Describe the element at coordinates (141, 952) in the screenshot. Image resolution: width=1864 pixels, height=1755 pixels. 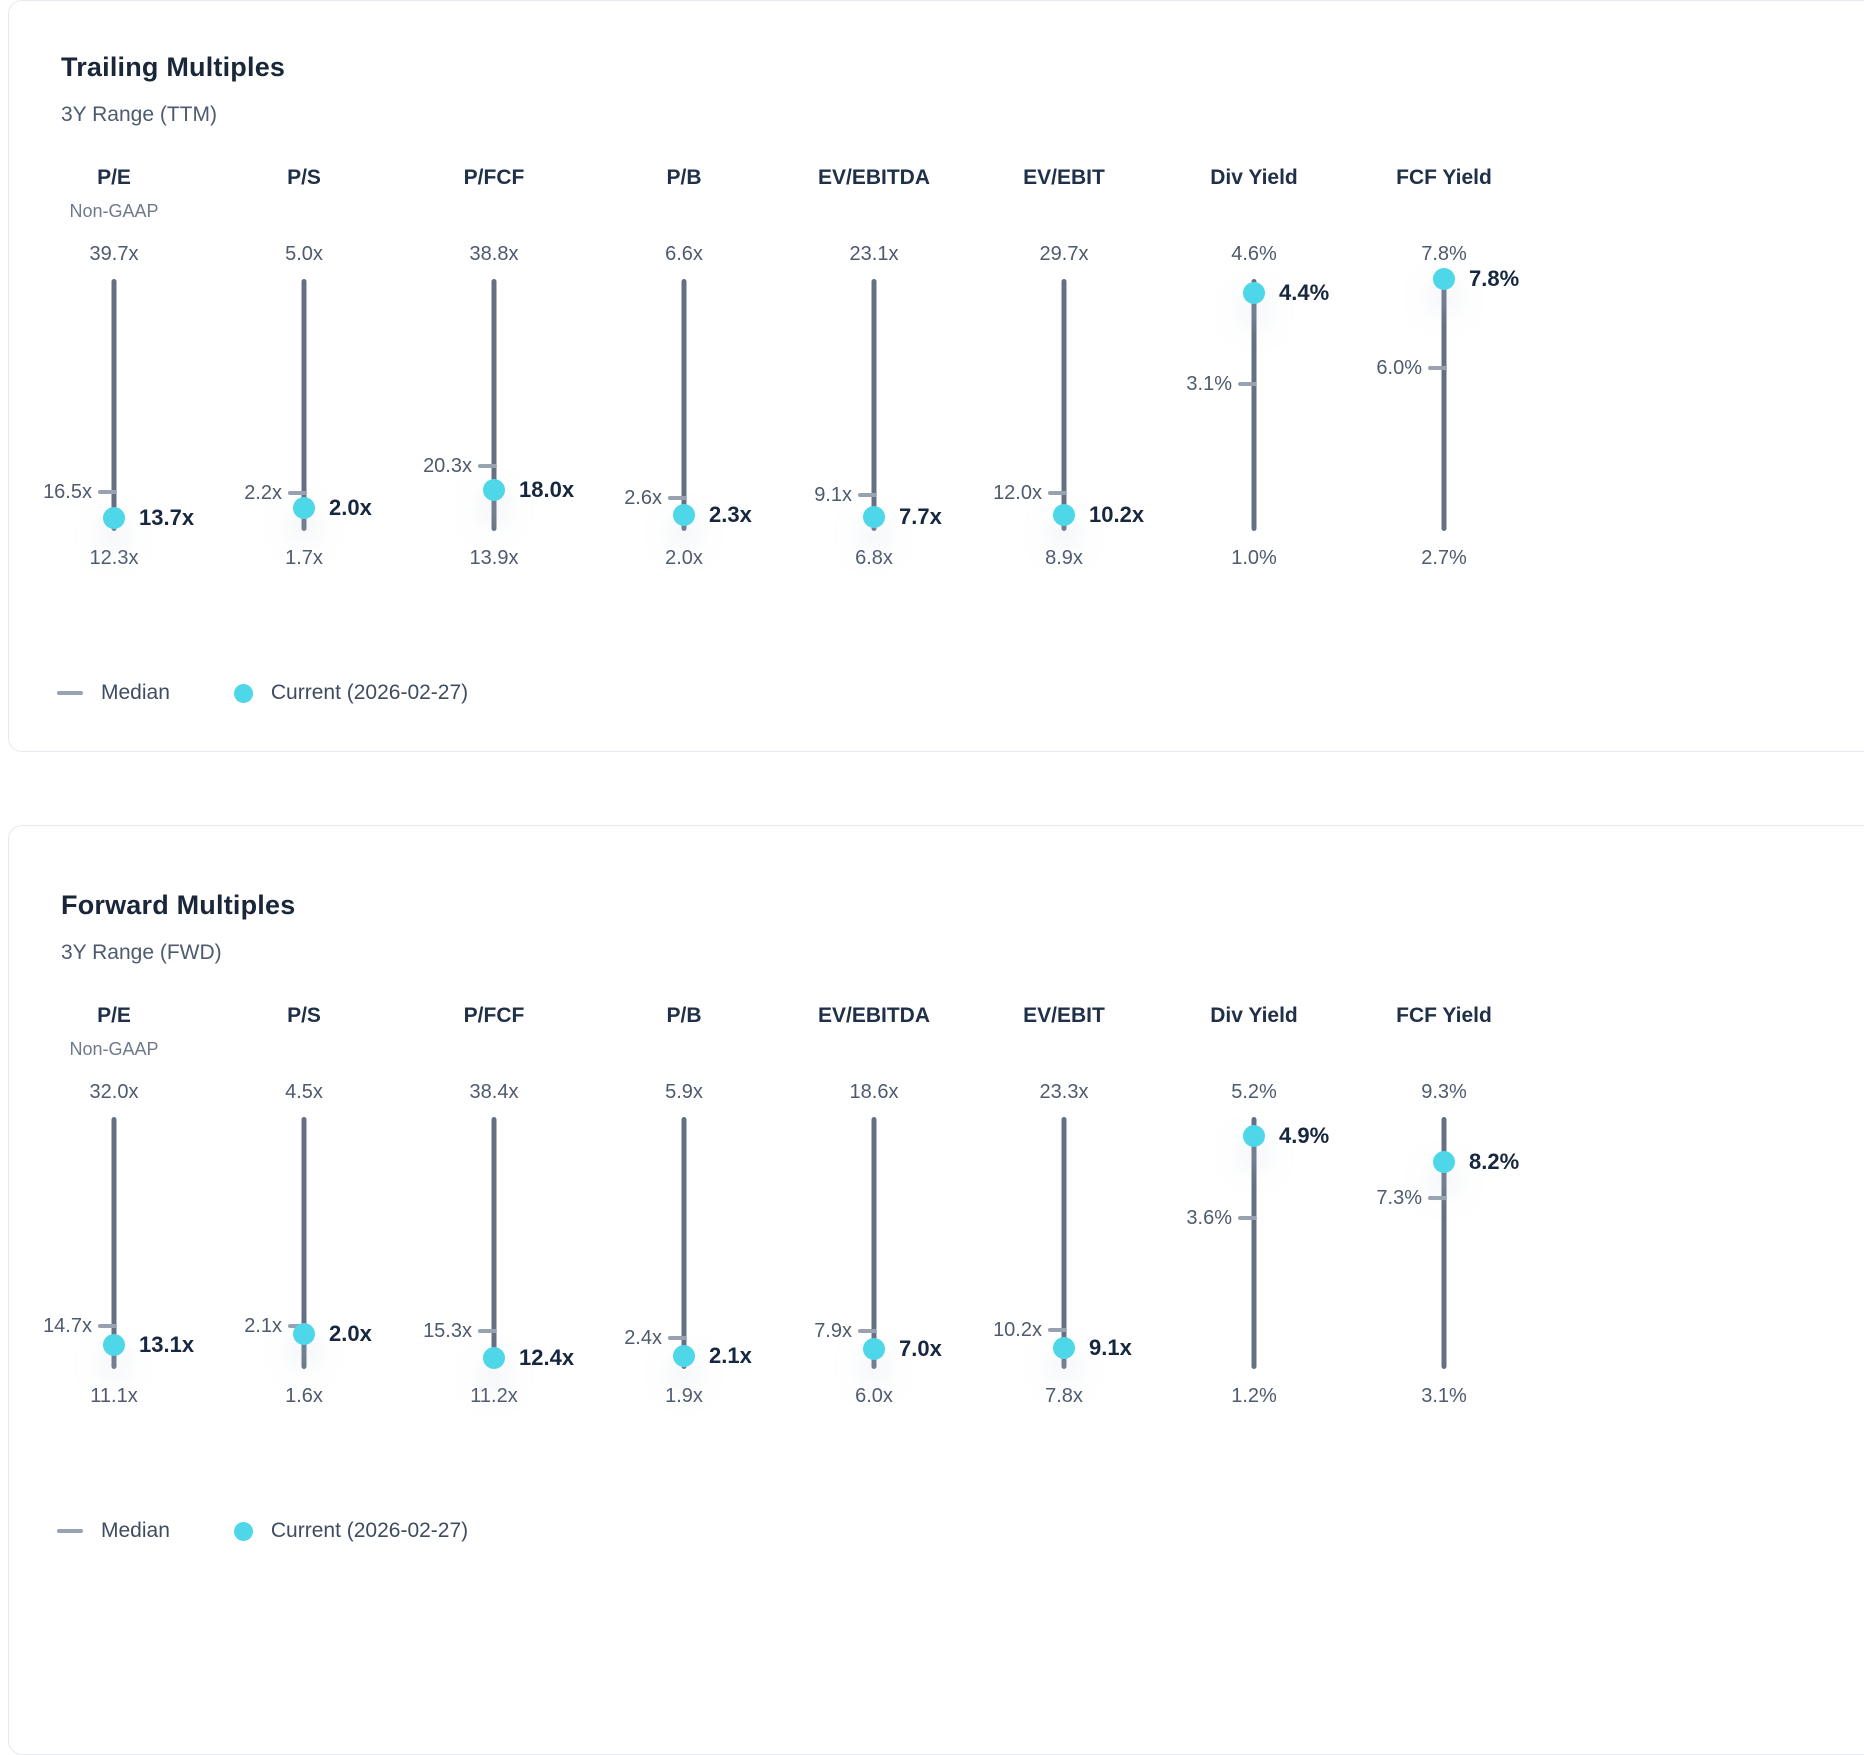
I see `panel-subtitle: 3Y Range (FWD)` at that location.